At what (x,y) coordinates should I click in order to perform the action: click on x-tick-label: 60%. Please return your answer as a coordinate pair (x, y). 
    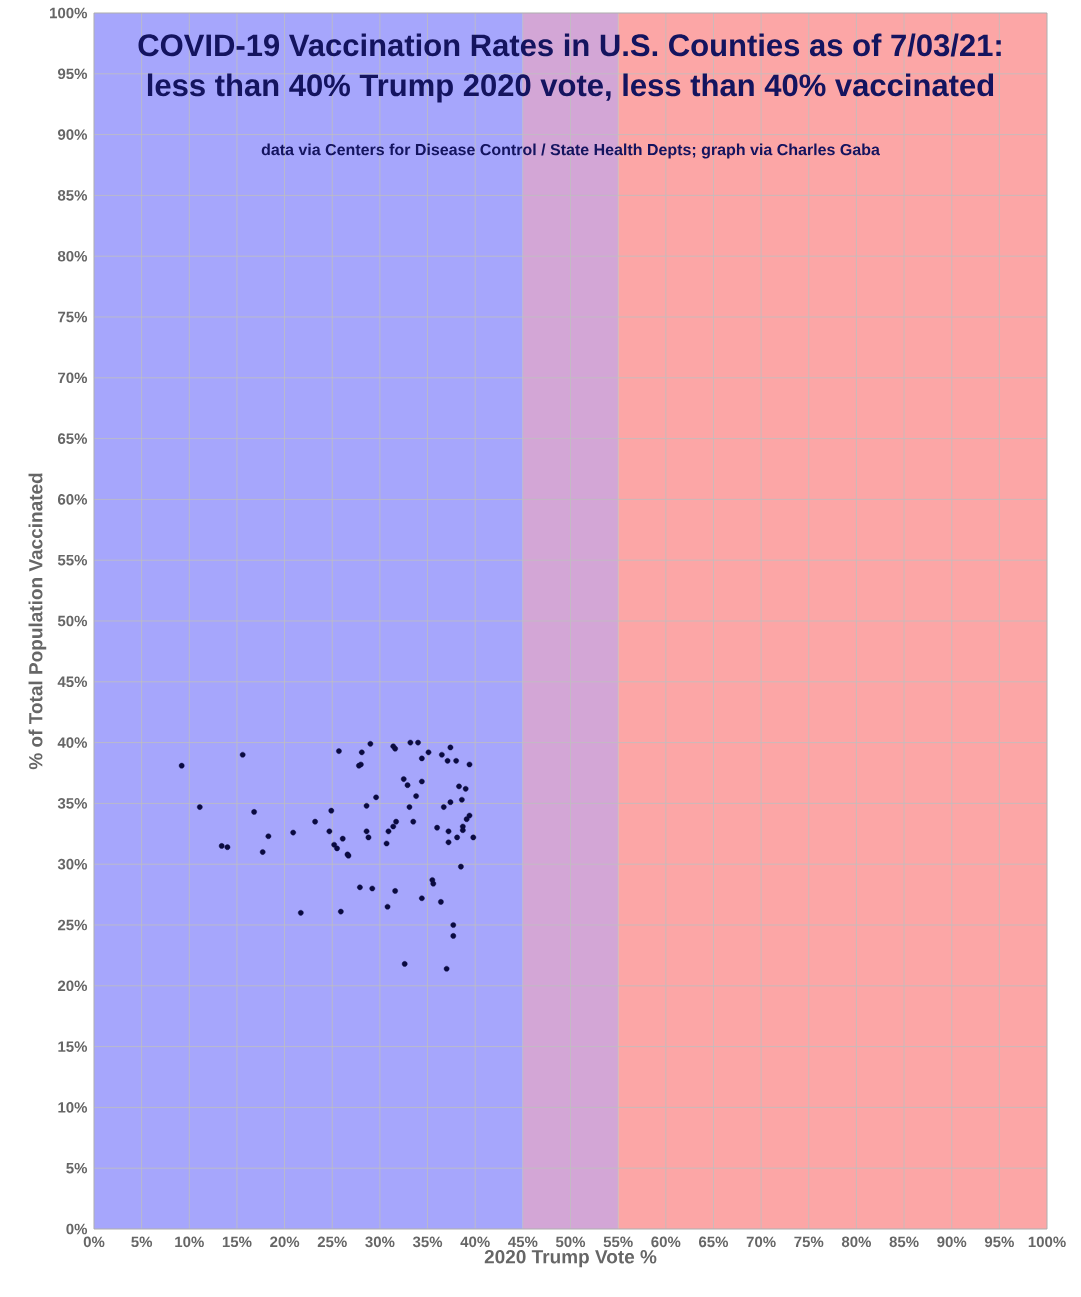
    Looking at the image, I should click on (666, 1242).